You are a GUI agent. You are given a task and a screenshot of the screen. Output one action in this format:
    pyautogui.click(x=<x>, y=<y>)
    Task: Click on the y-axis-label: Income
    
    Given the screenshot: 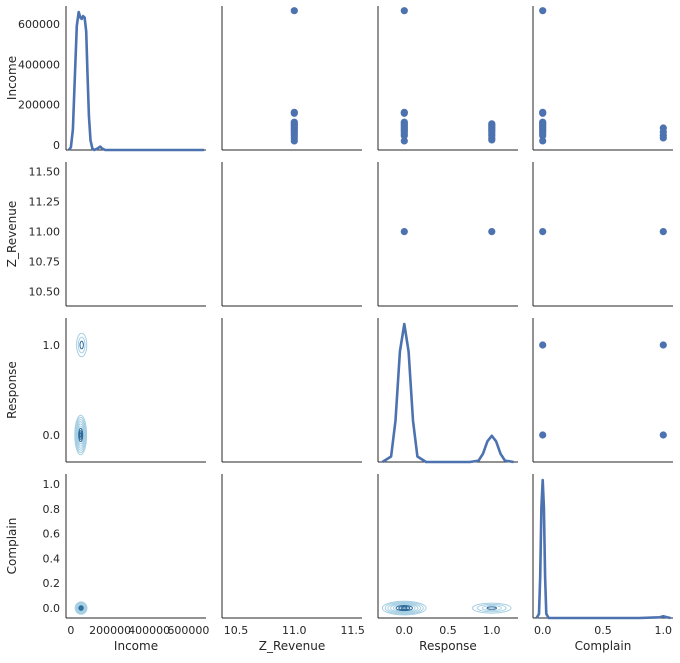 What is the action you would take?
    pyautogui.click(x=12, y=78)
    